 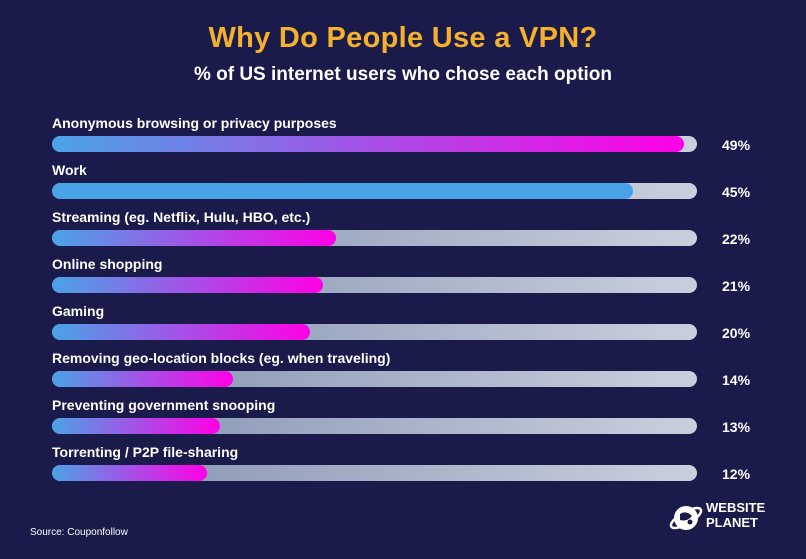 I want to click on website-planet-logo: WEBSITE PLANET, so click(x=728, y=518).